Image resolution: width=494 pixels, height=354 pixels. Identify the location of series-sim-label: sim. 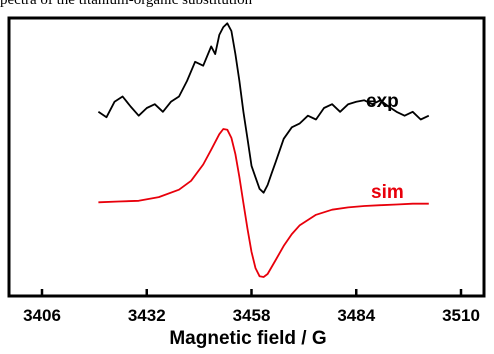
(387, 192).